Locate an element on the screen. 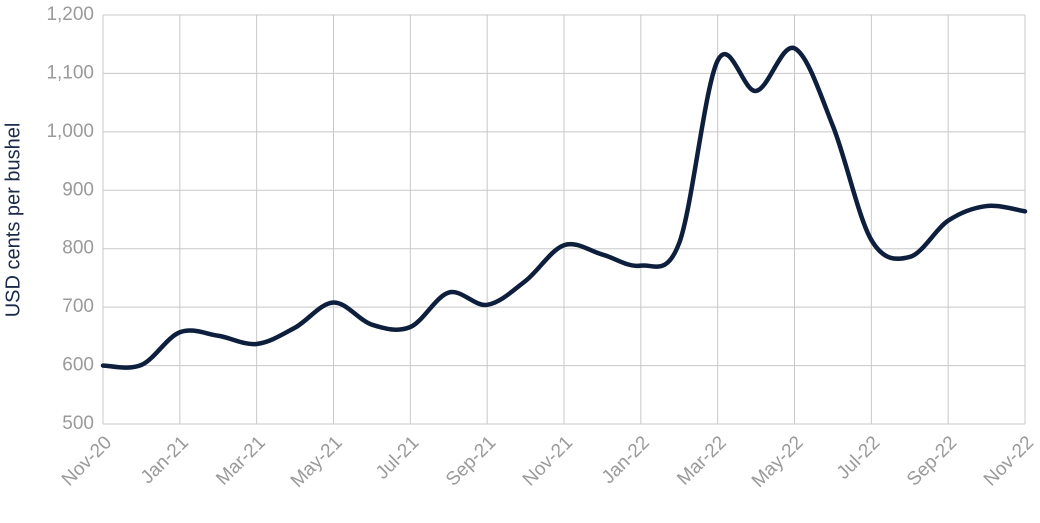 The width and height of the screenshot is (1040, 523). y-tick-label: 500 is located at coordinates (78, 423).